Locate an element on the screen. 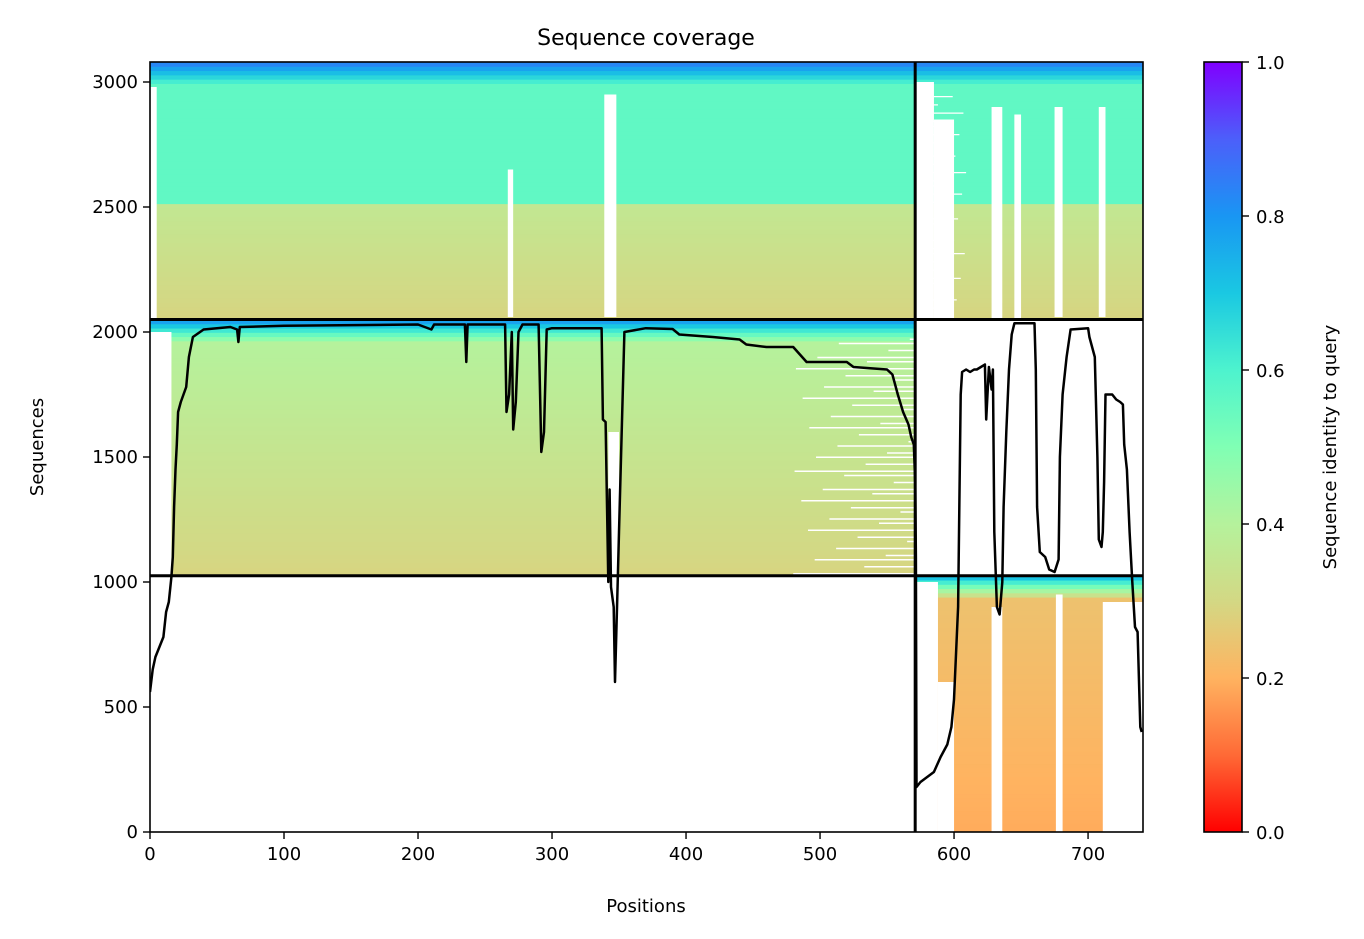  colorbar-tick-label: 0.6 is located at coordinates (1270, 371).